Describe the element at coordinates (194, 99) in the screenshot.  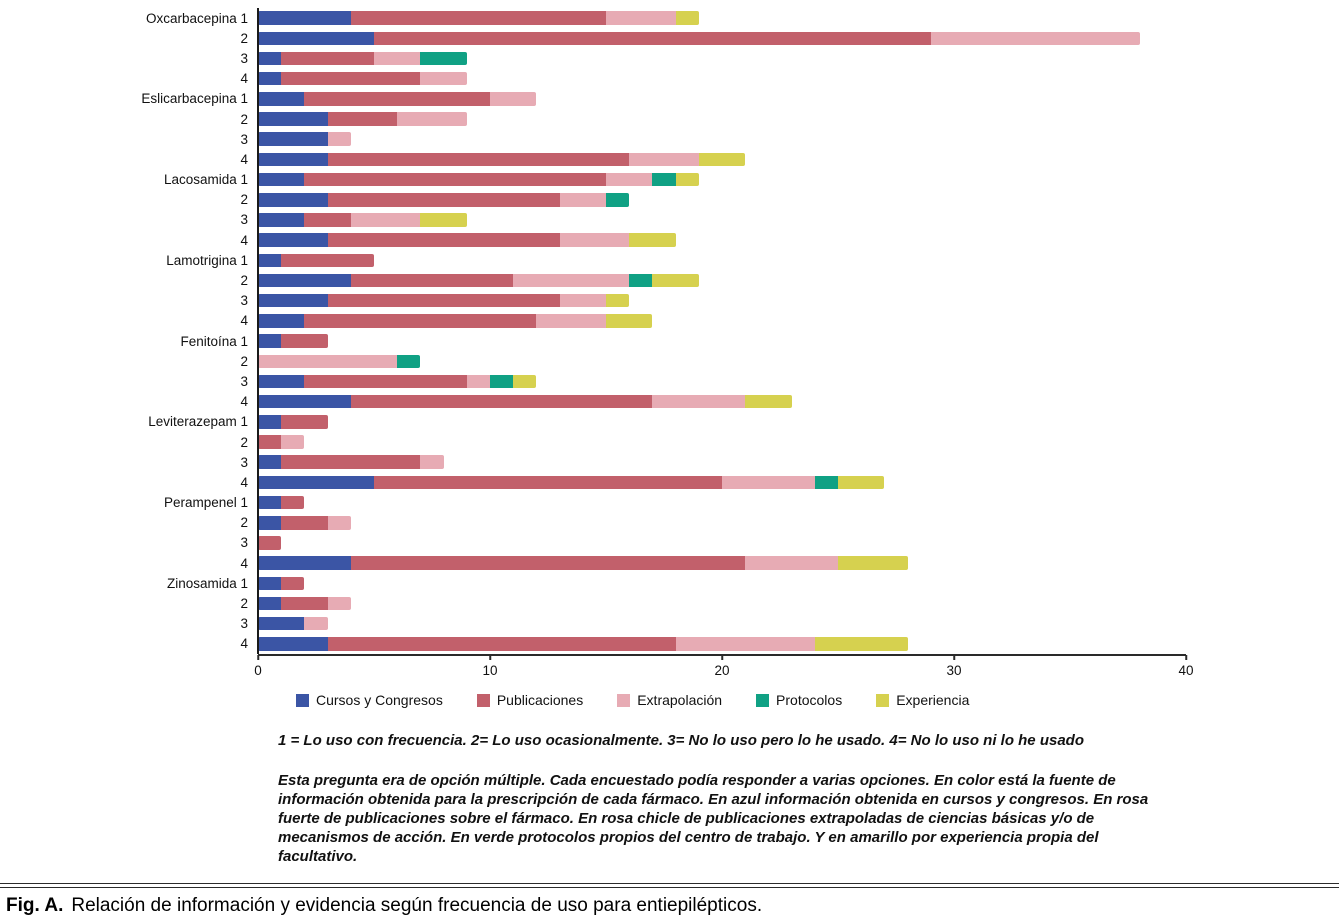
I see `row-label: Eslicarbacepina 1` at that location.